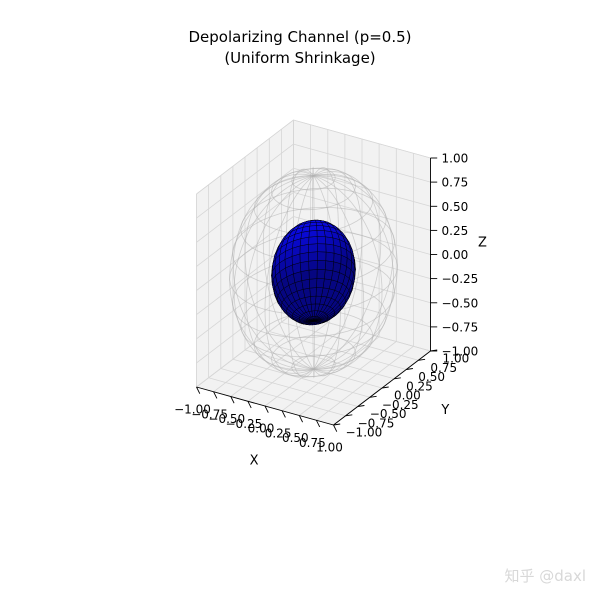  Describe the element at coordinates (209, 414) in the screenshot. I see `x-tick-label: −0.75` at that location.